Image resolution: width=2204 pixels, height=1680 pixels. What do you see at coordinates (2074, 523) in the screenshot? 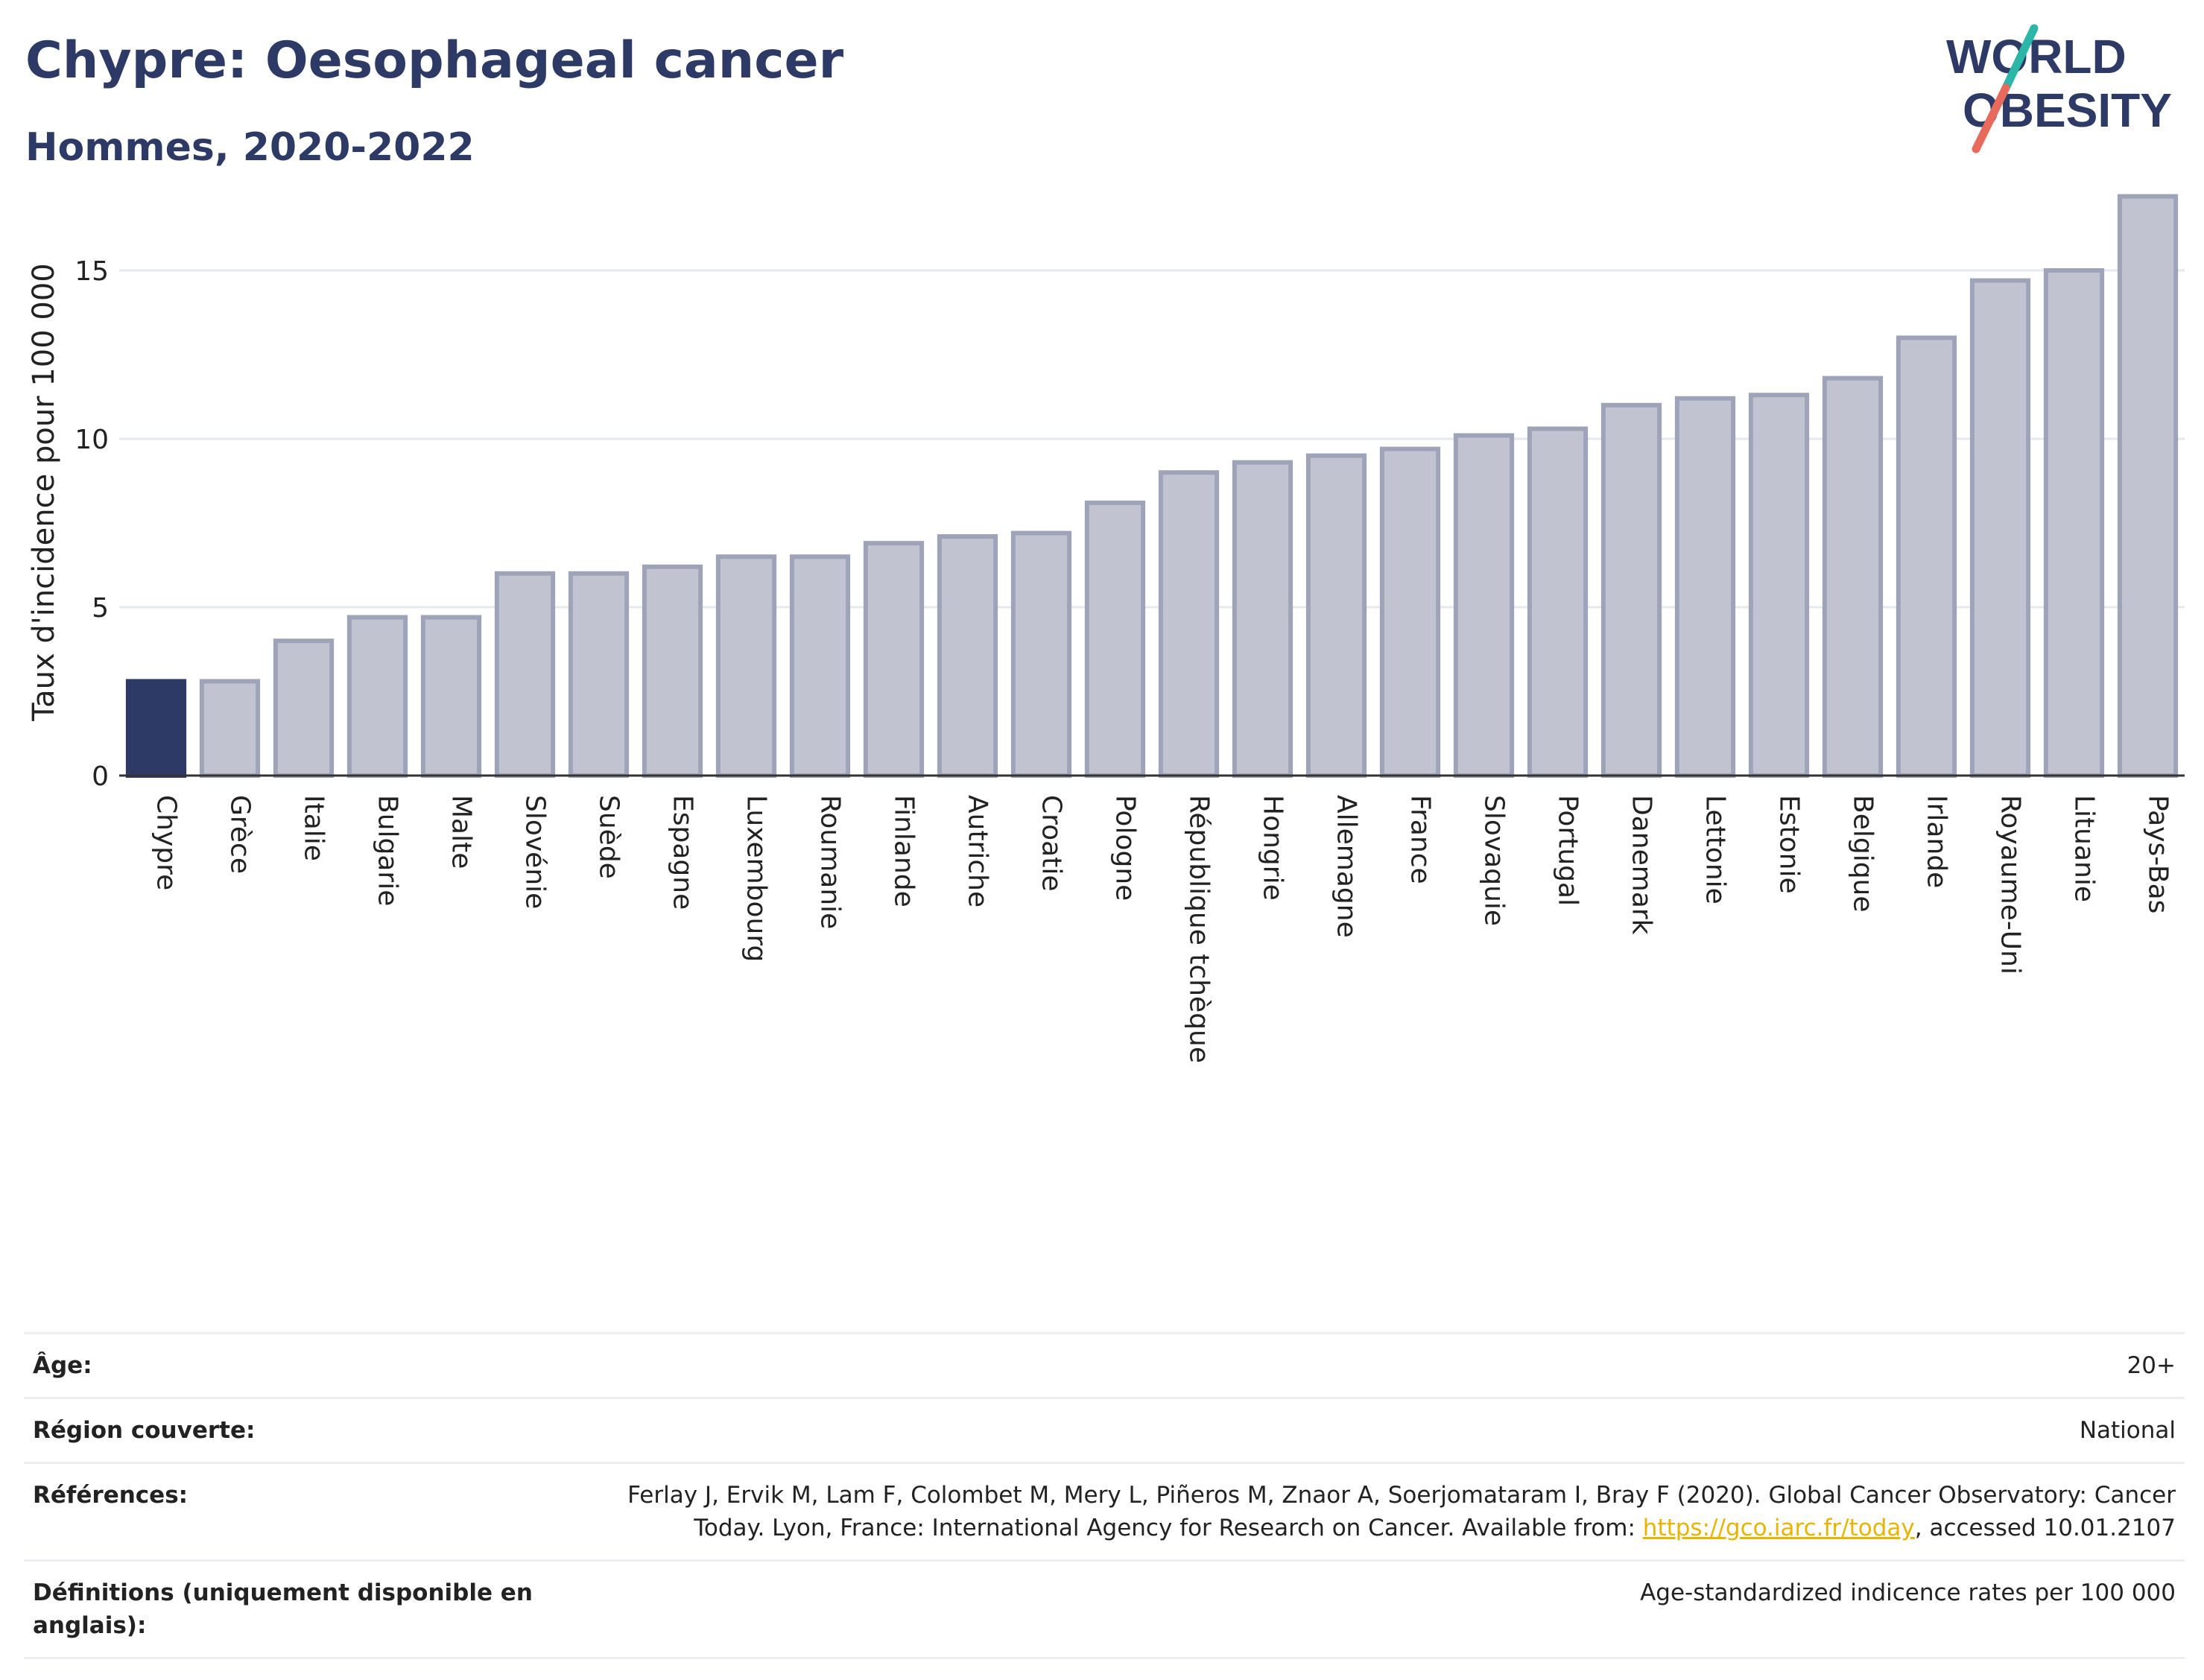
I see `bar-lituanie` at bounding box center [2074, 523].